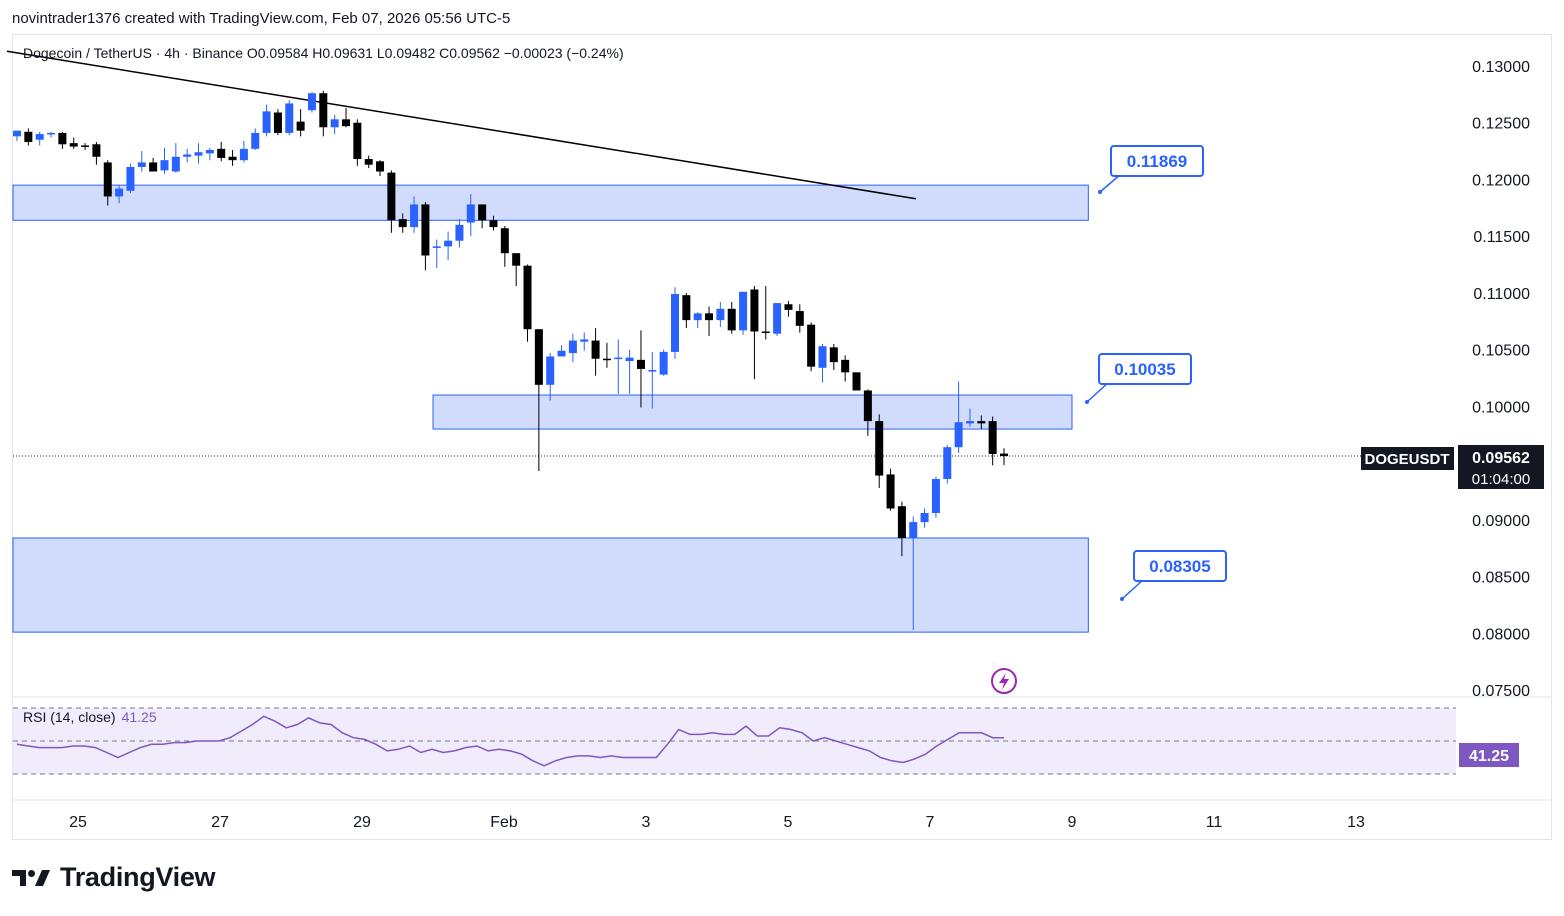  I want to click on rsi-value-tag, so click(1489, 755).